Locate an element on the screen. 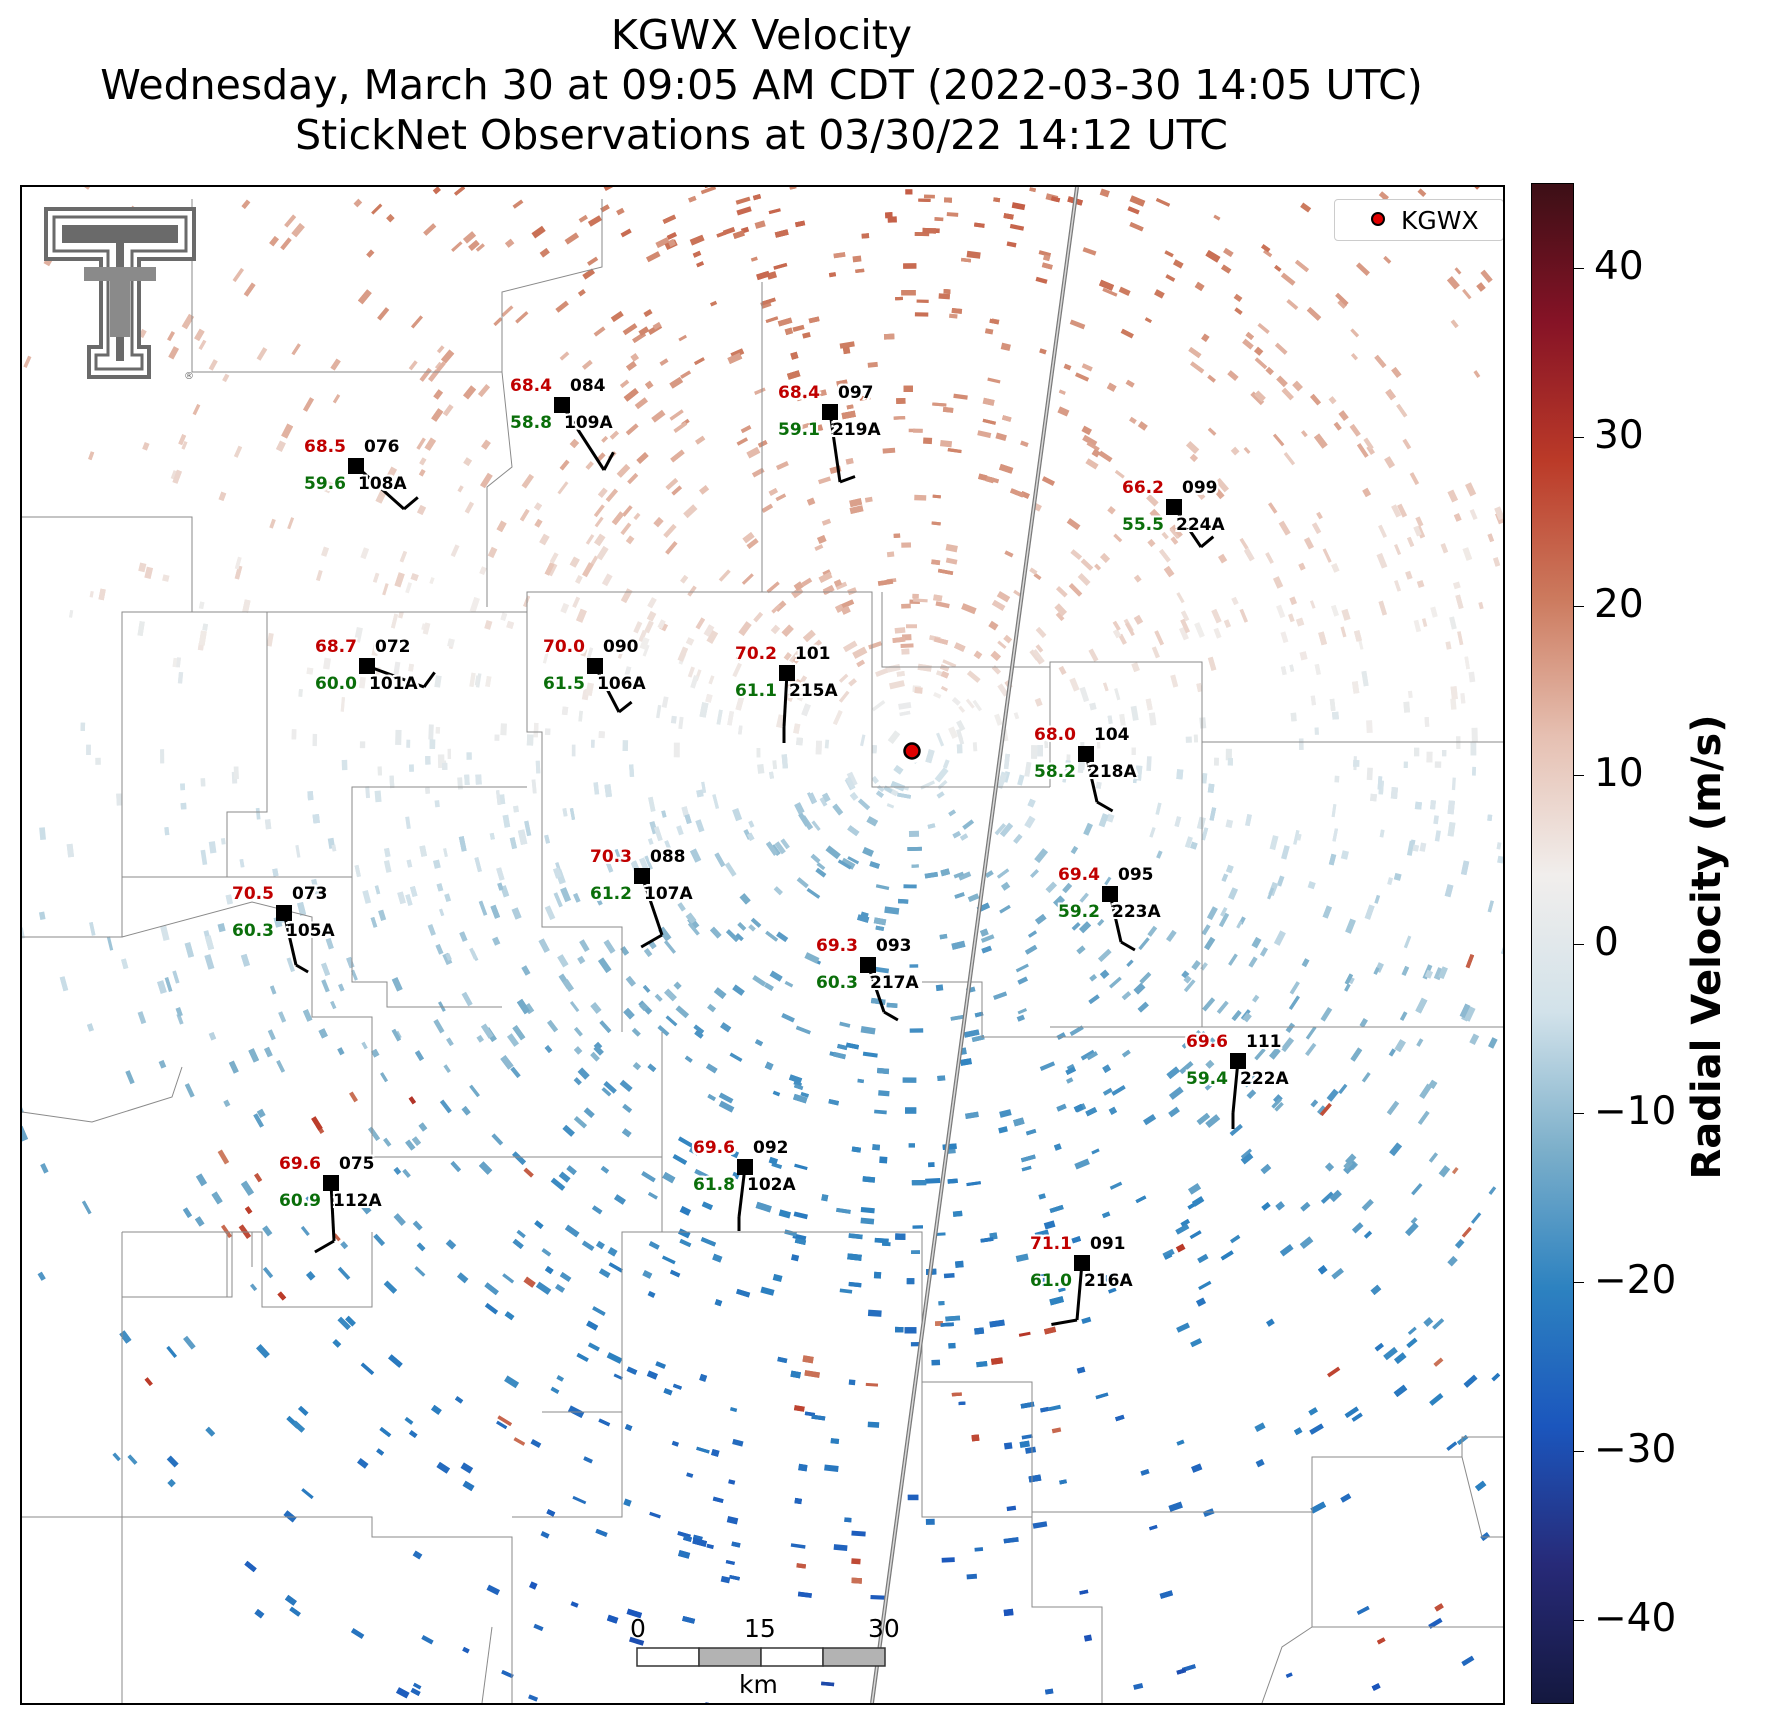 This screenshot has height=1716, width=1773. station-id: 091 is located at coordinates (1108, 1244).